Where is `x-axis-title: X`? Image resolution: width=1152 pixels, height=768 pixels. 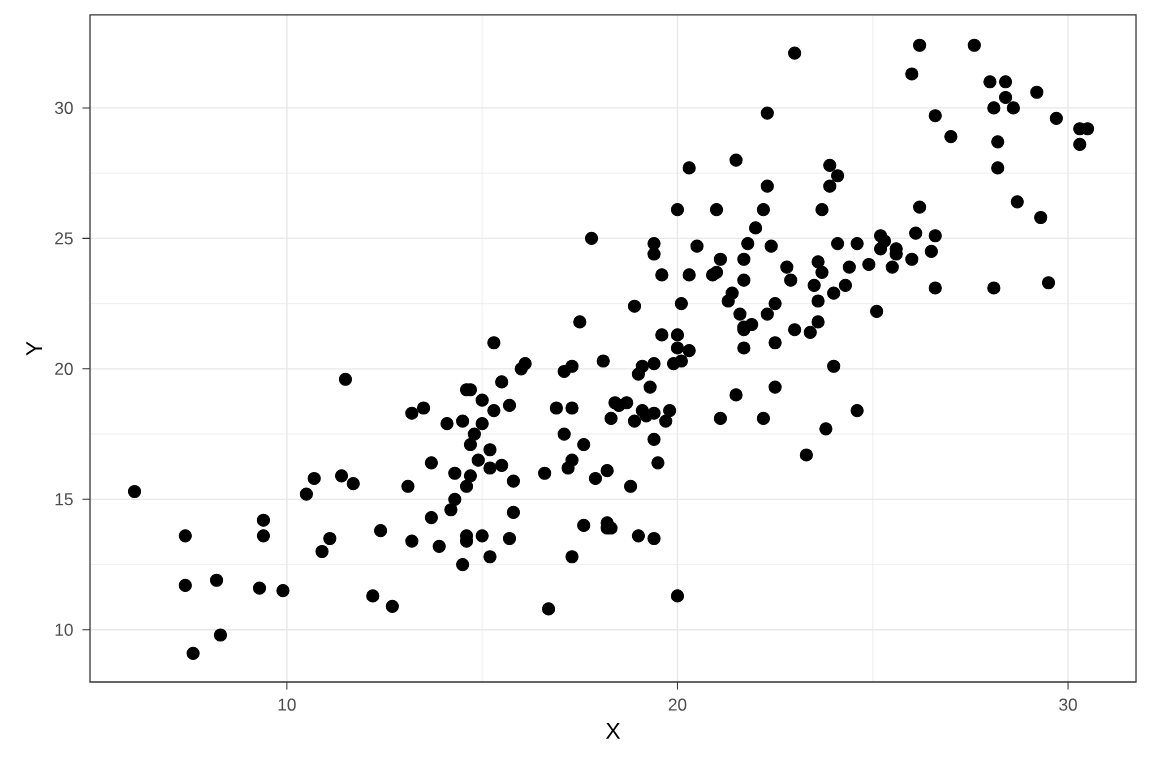 x-axis-title: X is located at coordinates (613, 731).